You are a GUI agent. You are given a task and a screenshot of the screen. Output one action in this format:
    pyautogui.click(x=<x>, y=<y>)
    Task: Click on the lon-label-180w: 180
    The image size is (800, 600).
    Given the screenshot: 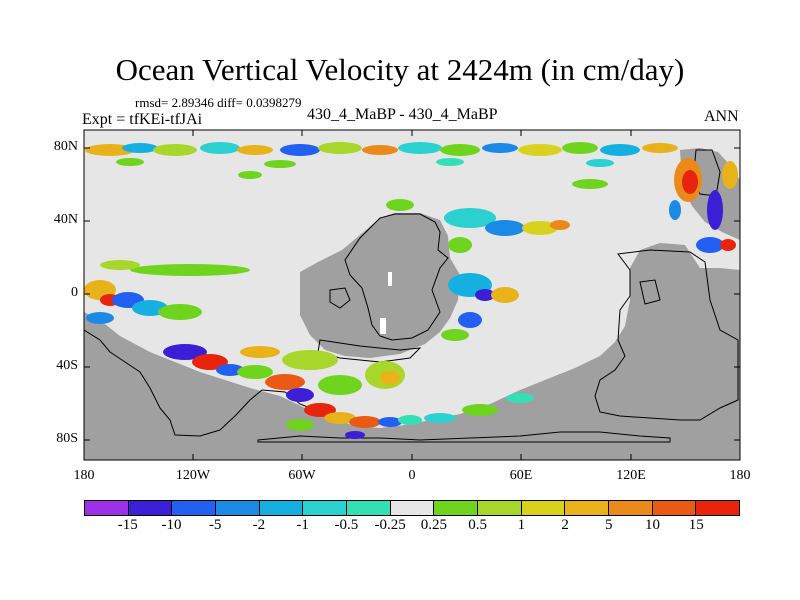 What is the action you would take?
    pyautogui.click(x=84, y=475)
    